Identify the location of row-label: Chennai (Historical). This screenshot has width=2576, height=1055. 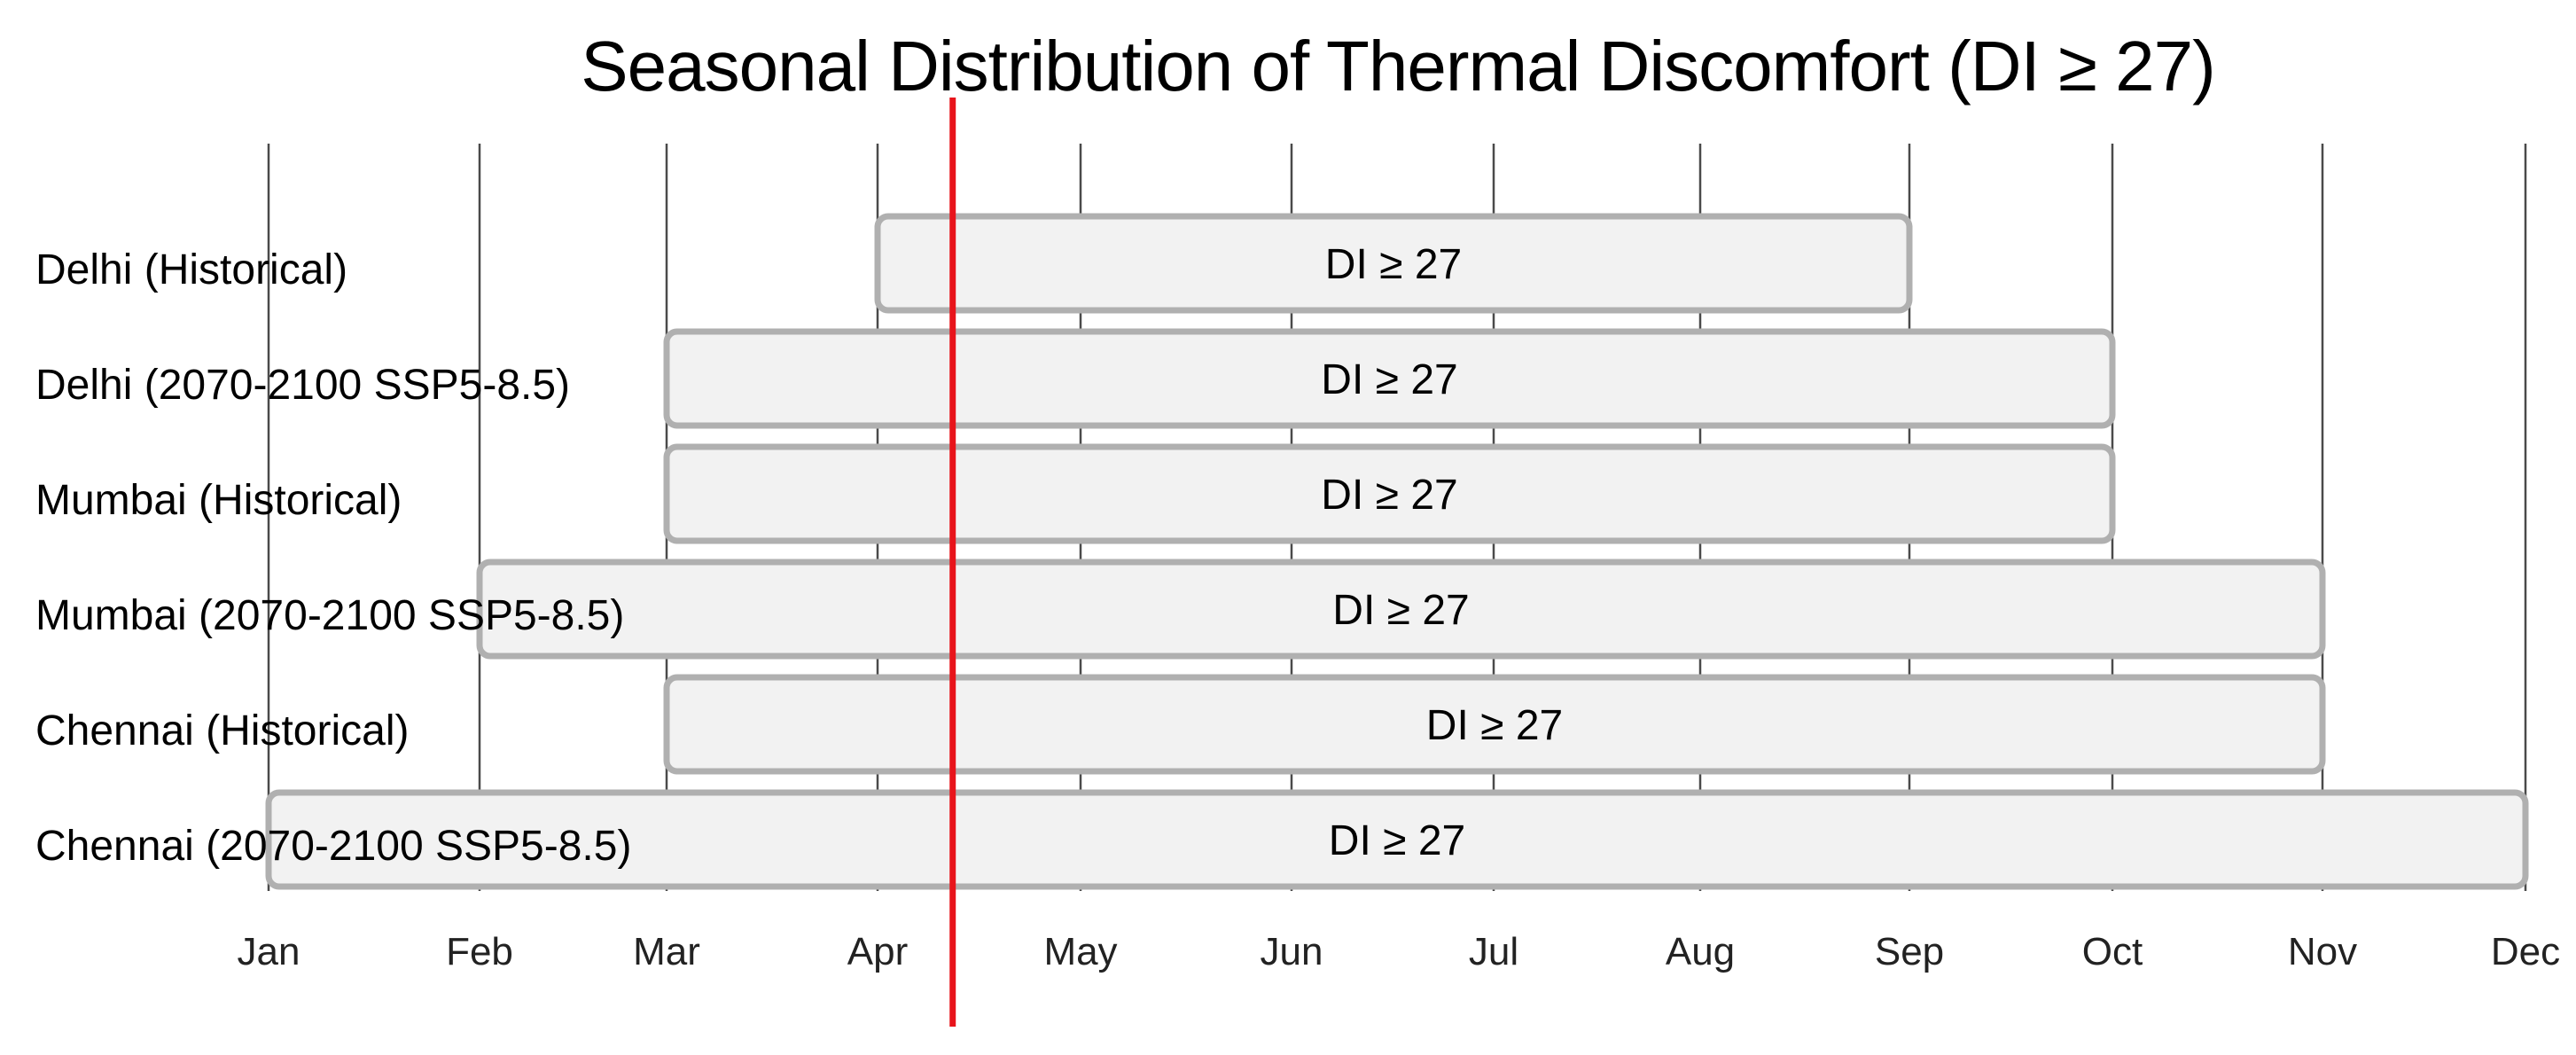
(222, 731).